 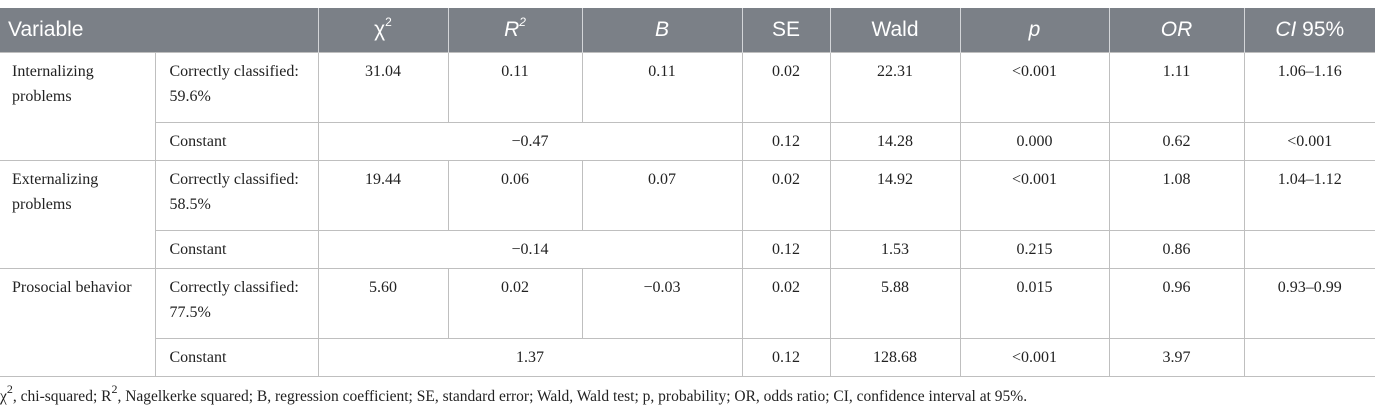 I want to click on cell-constant-b: −0.14, so click(x=530, y=249).